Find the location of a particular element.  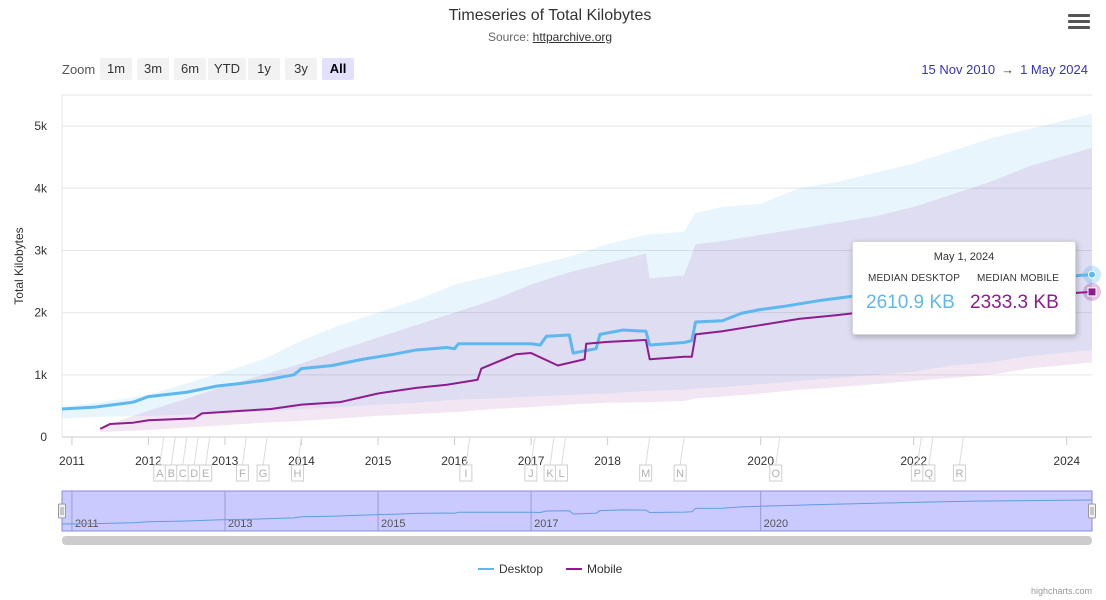

flag-label: L is located at coordinates (561, 474).